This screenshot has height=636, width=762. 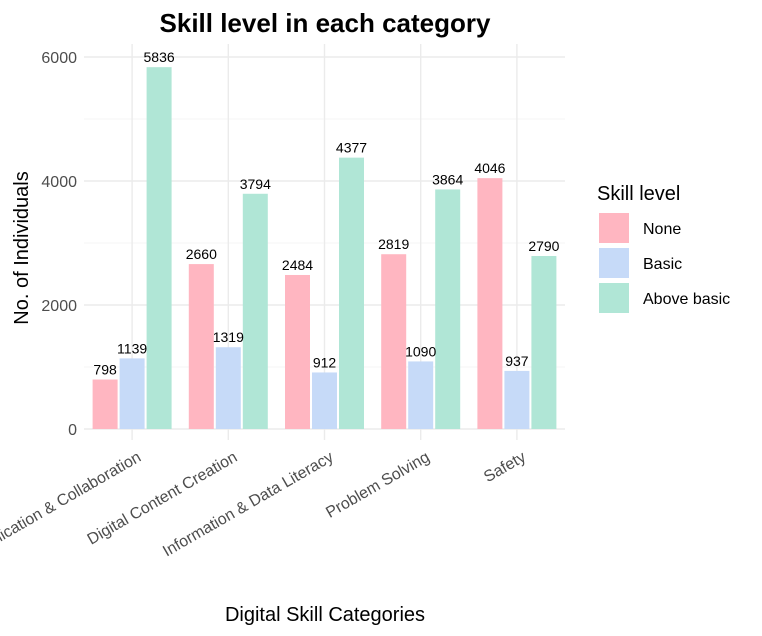 I want to click on data-label: 1139, so click(x=132, y=348).